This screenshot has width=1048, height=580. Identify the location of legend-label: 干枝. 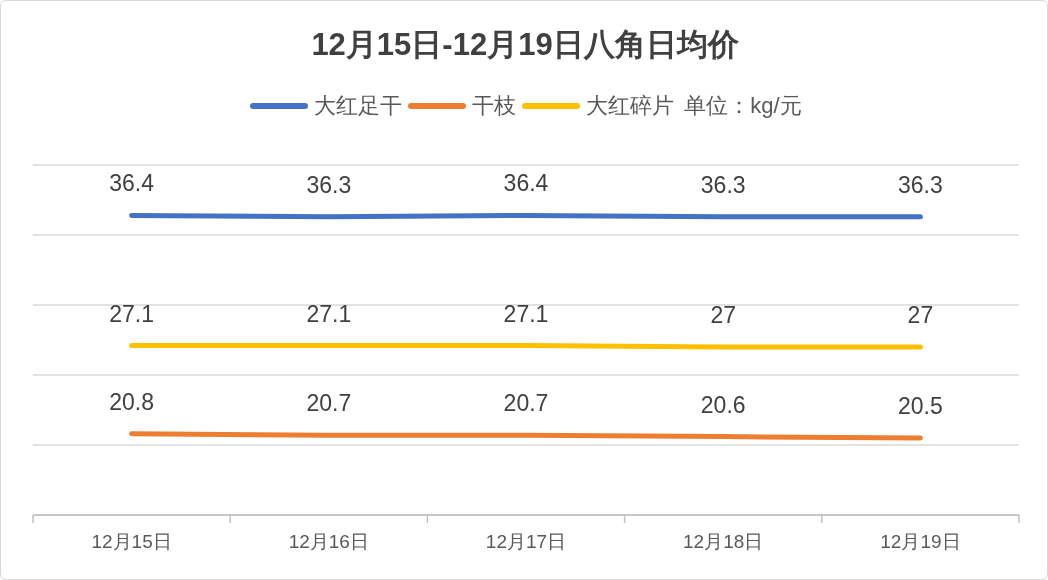
(494, 106).